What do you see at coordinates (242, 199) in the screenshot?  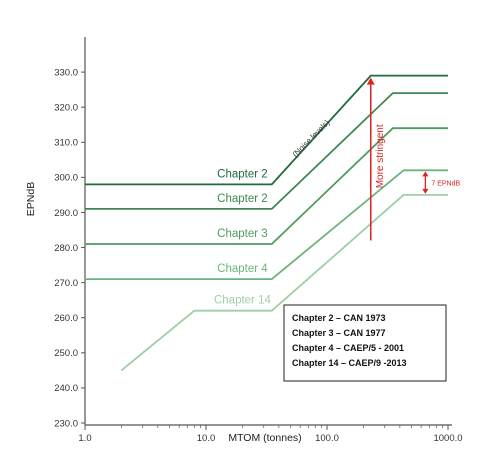 I see `series-label-2: Chapter 2` at bounding box center [242, 199].